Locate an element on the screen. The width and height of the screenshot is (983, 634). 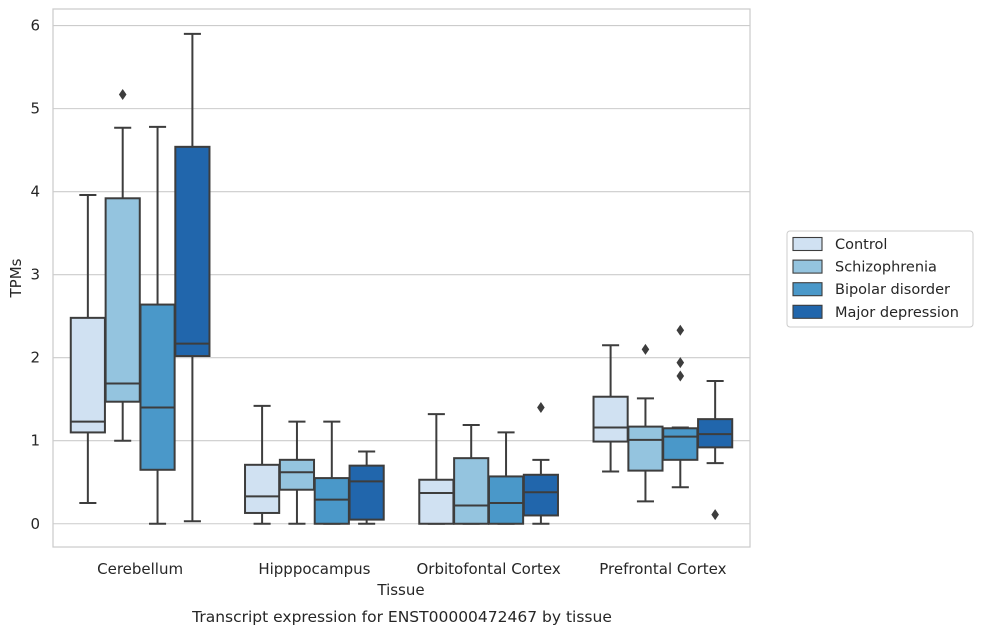
y-tick-label: 6 is located at coordinates (35, 26).